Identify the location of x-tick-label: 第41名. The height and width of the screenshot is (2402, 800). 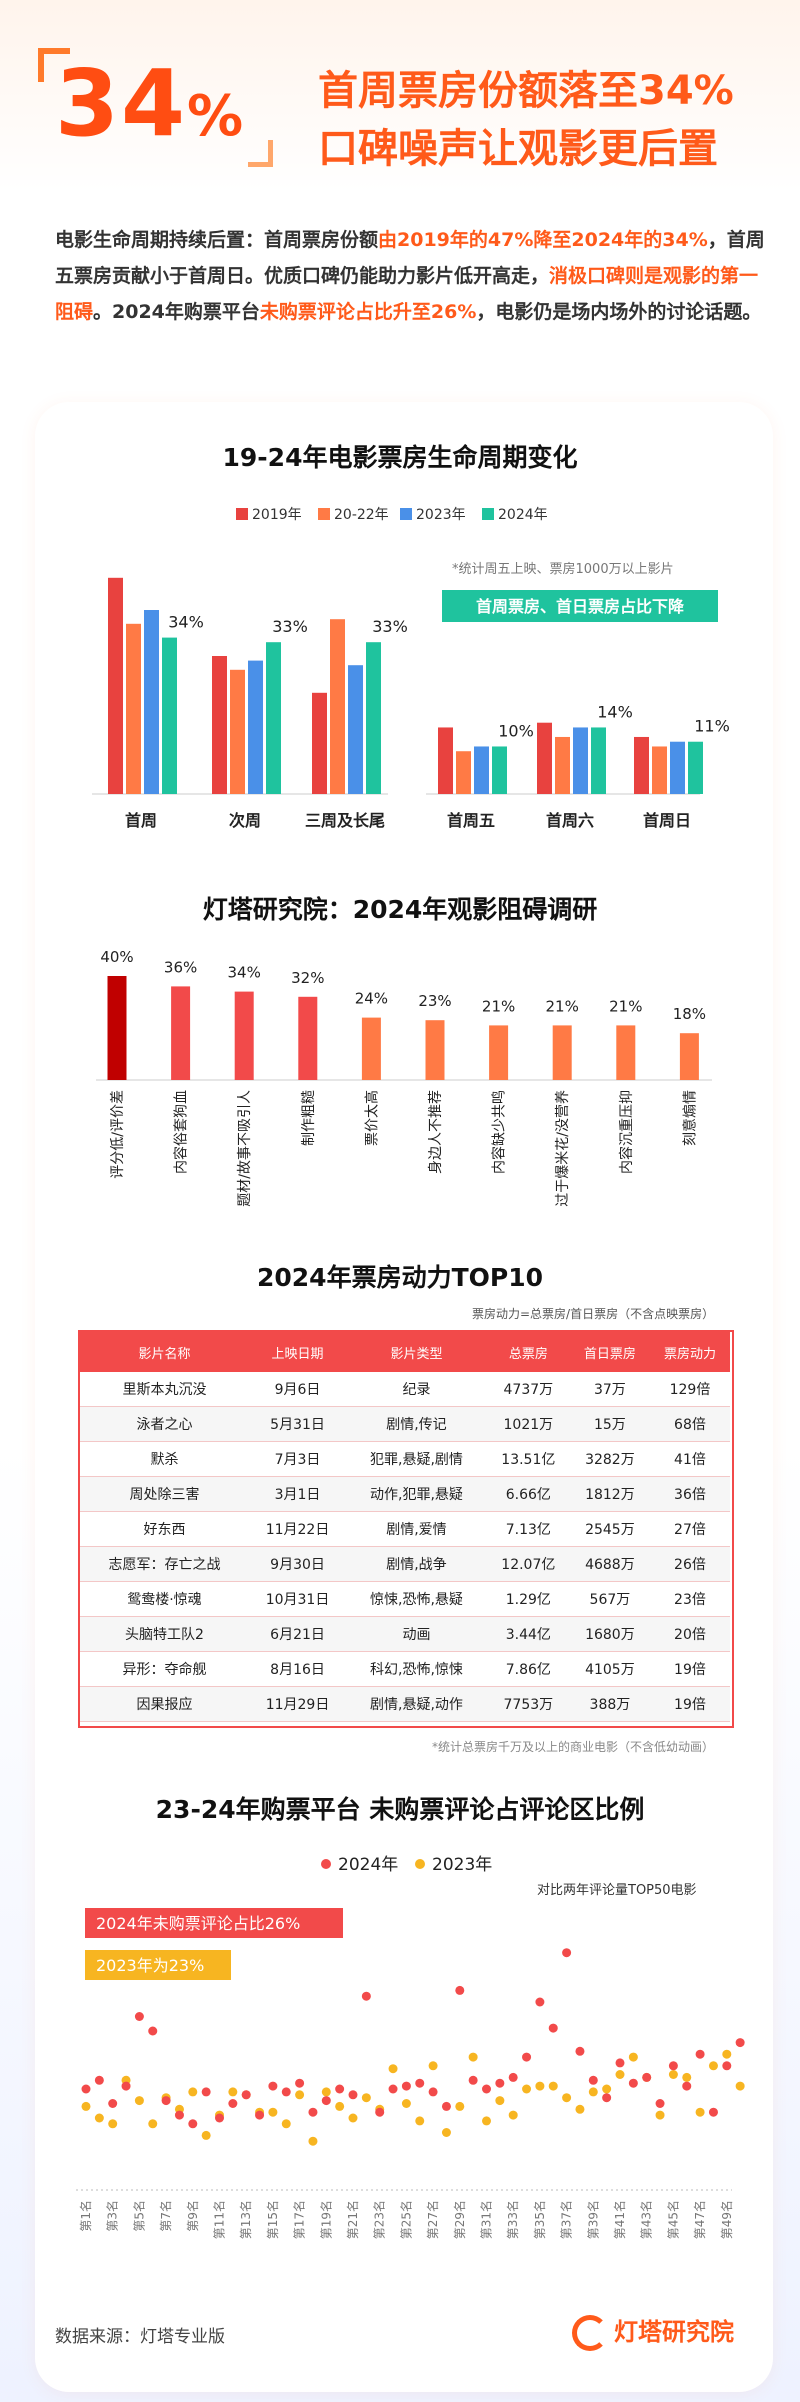
(619, 2219).